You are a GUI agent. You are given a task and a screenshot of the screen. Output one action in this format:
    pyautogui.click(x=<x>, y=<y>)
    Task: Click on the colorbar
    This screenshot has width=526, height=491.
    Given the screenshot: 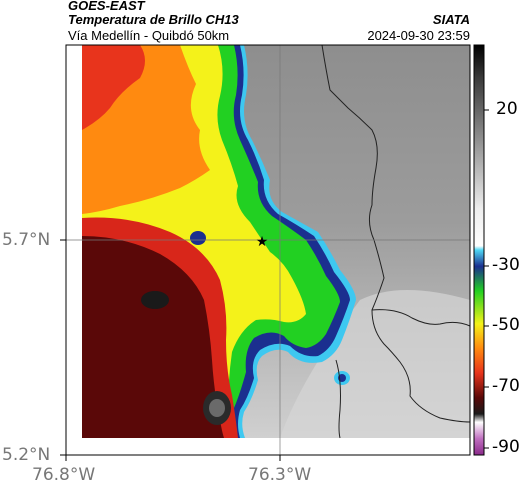 What is the action you would take?
    pyautogui.click(x=479, y=250)
    